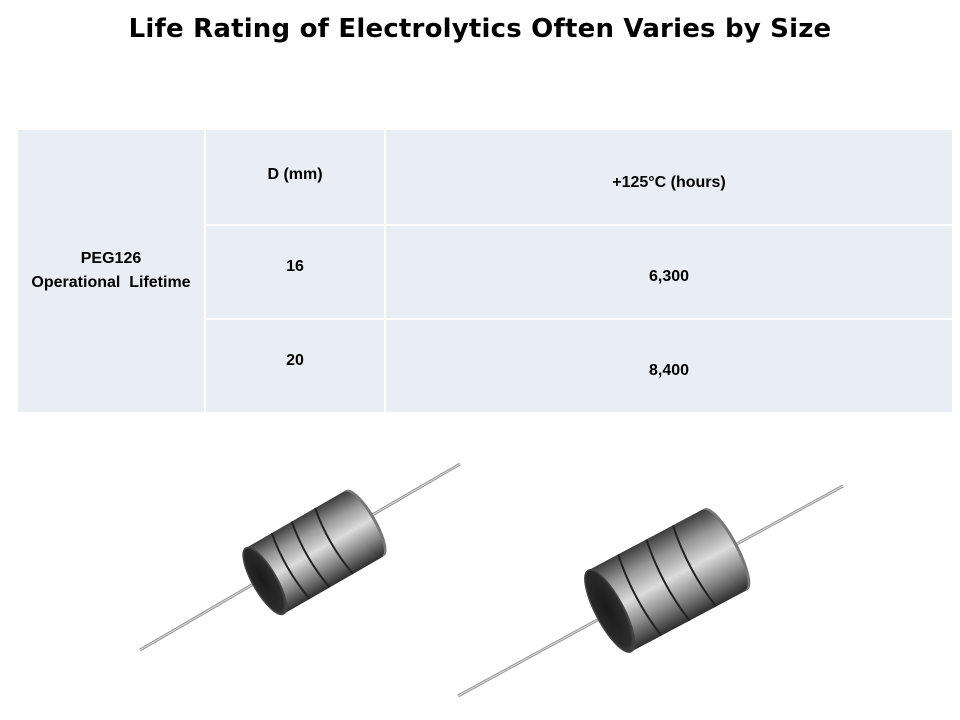 The width and height of the screenshot is (960, 720). I want to click on row-label-cell: PEG126 Operational Lifetime, so click(111, 271).